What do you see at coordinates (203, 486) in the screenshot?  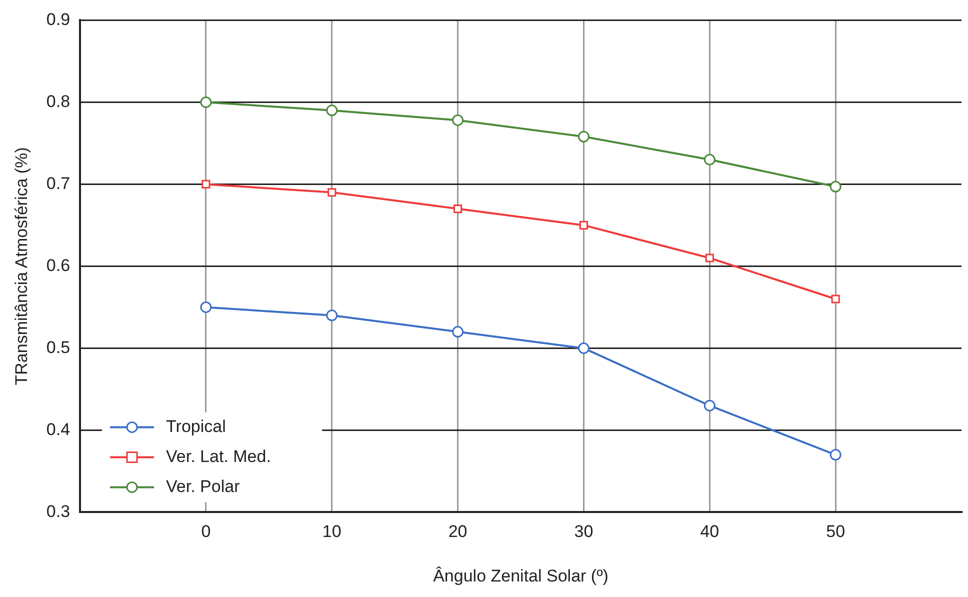 I see `legend-label: Ver. Polar` at bounding box center [203, 486].